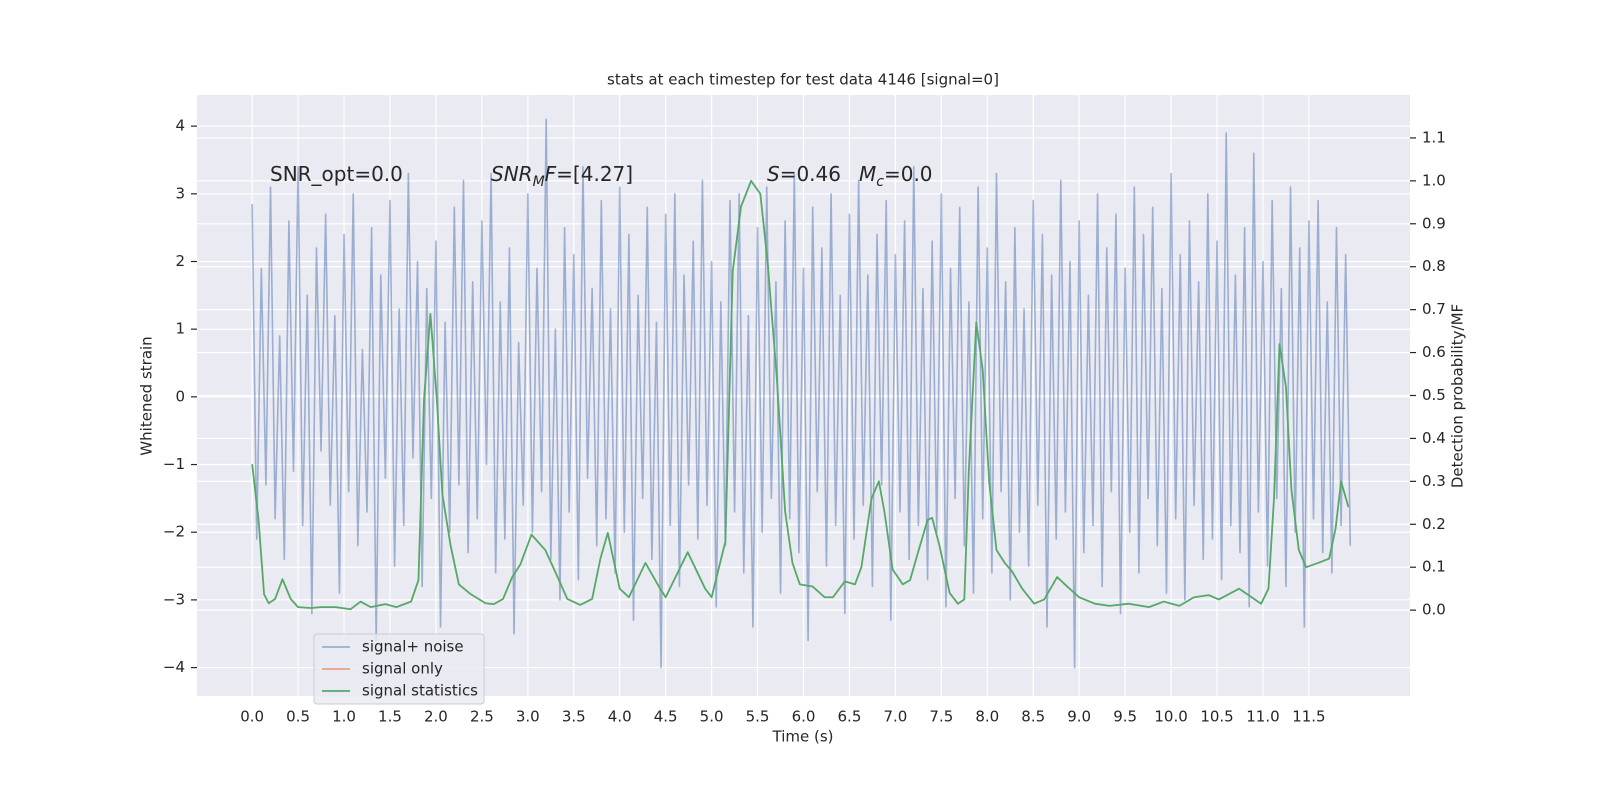  Describe the element at coordinates (298, 717) in the screenshot. I see `x-tick-label: 0.5` at that location.